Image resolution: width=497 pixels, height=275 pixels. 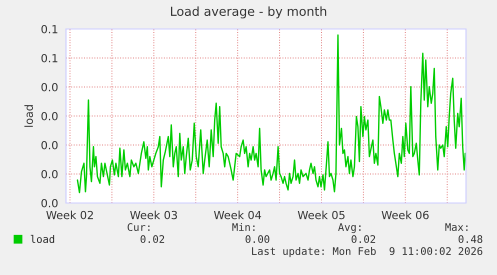 I want to click on legend-label: load, so click(x=42, y=239).